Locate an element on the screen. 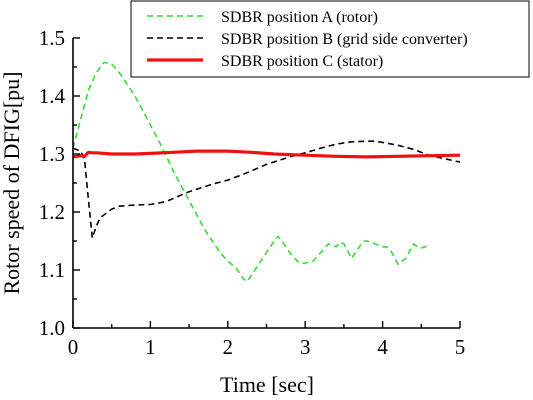  y-axis-title: Rotor speed of DFIG[pu] is located at coordinates (12, 182).